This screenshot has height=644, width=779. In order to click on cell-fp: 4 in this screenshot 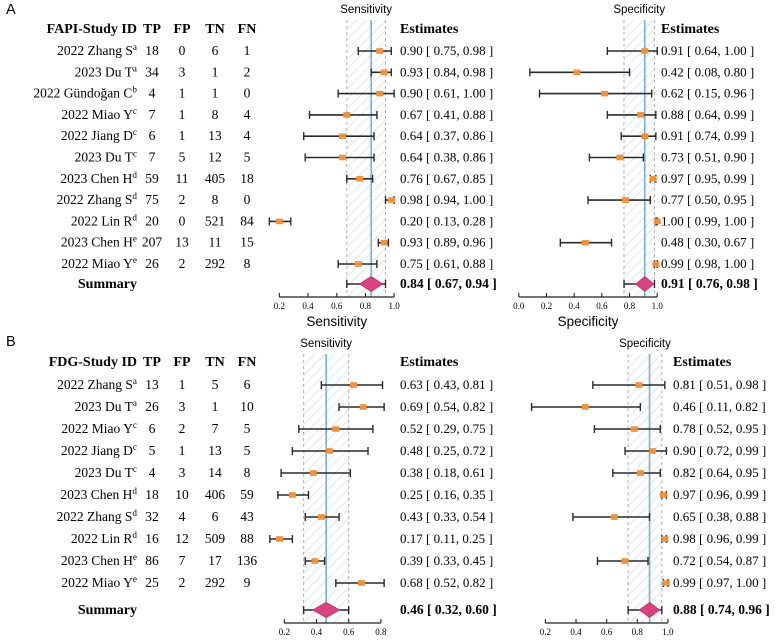, I will do `click(182, 516)`.